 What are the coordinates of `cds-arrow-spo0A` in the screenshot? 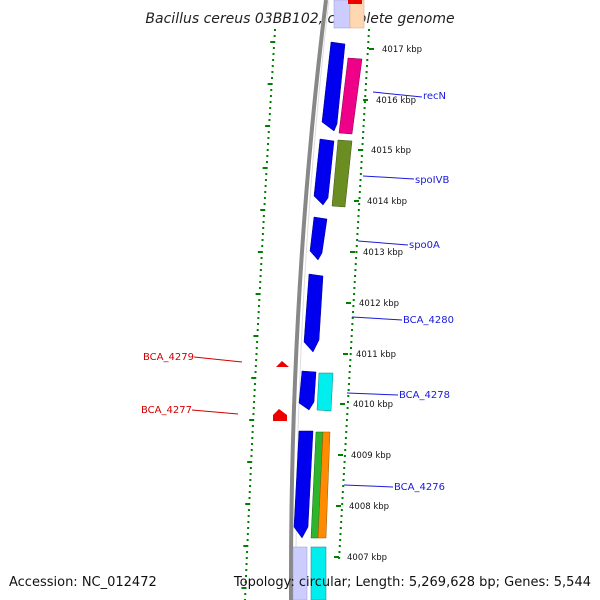 It's located at (318, 238).